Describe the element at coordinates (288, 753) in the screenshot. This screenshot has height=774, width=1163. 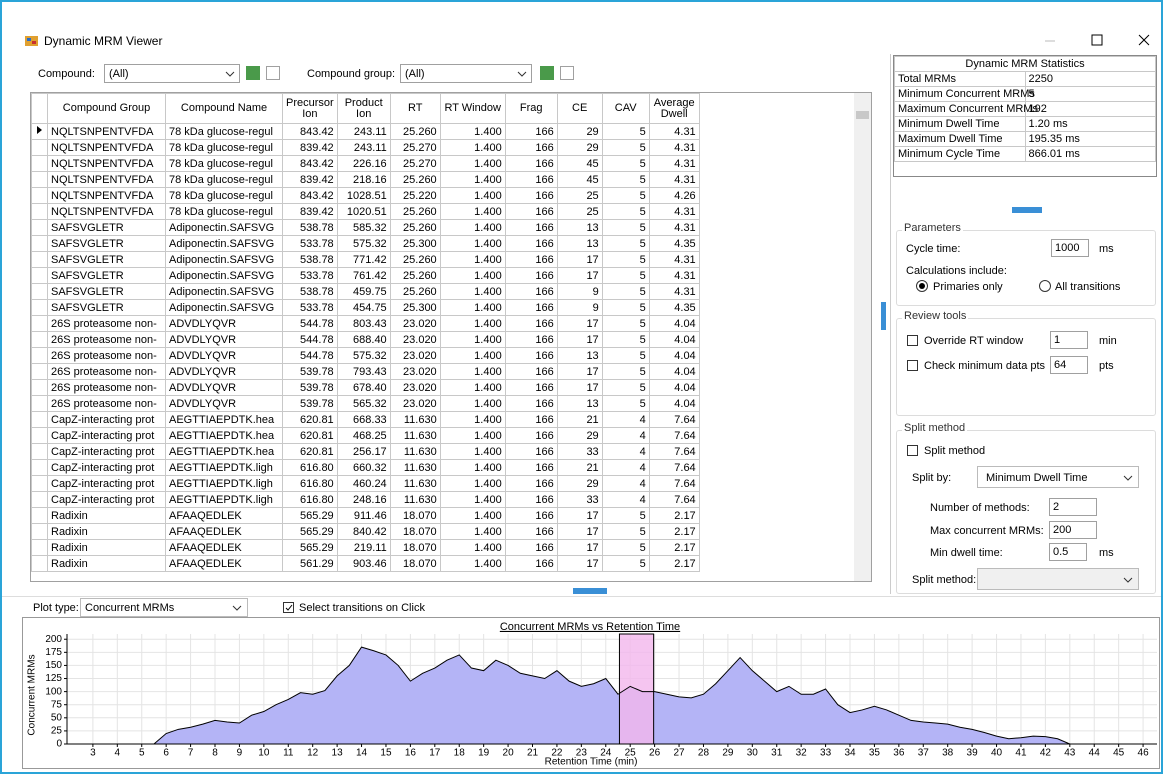
I see `x-tick-label: 11` at that location.